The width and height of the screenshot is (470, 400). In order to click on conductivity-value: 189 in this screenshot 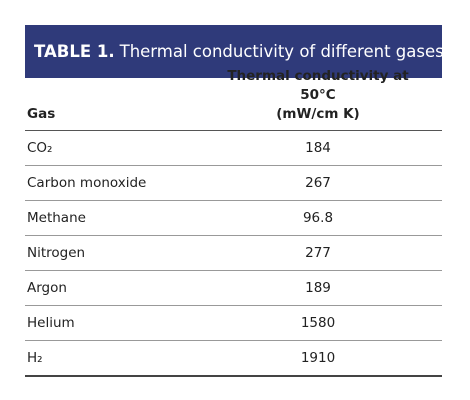, I will do `click(318, 288)`.